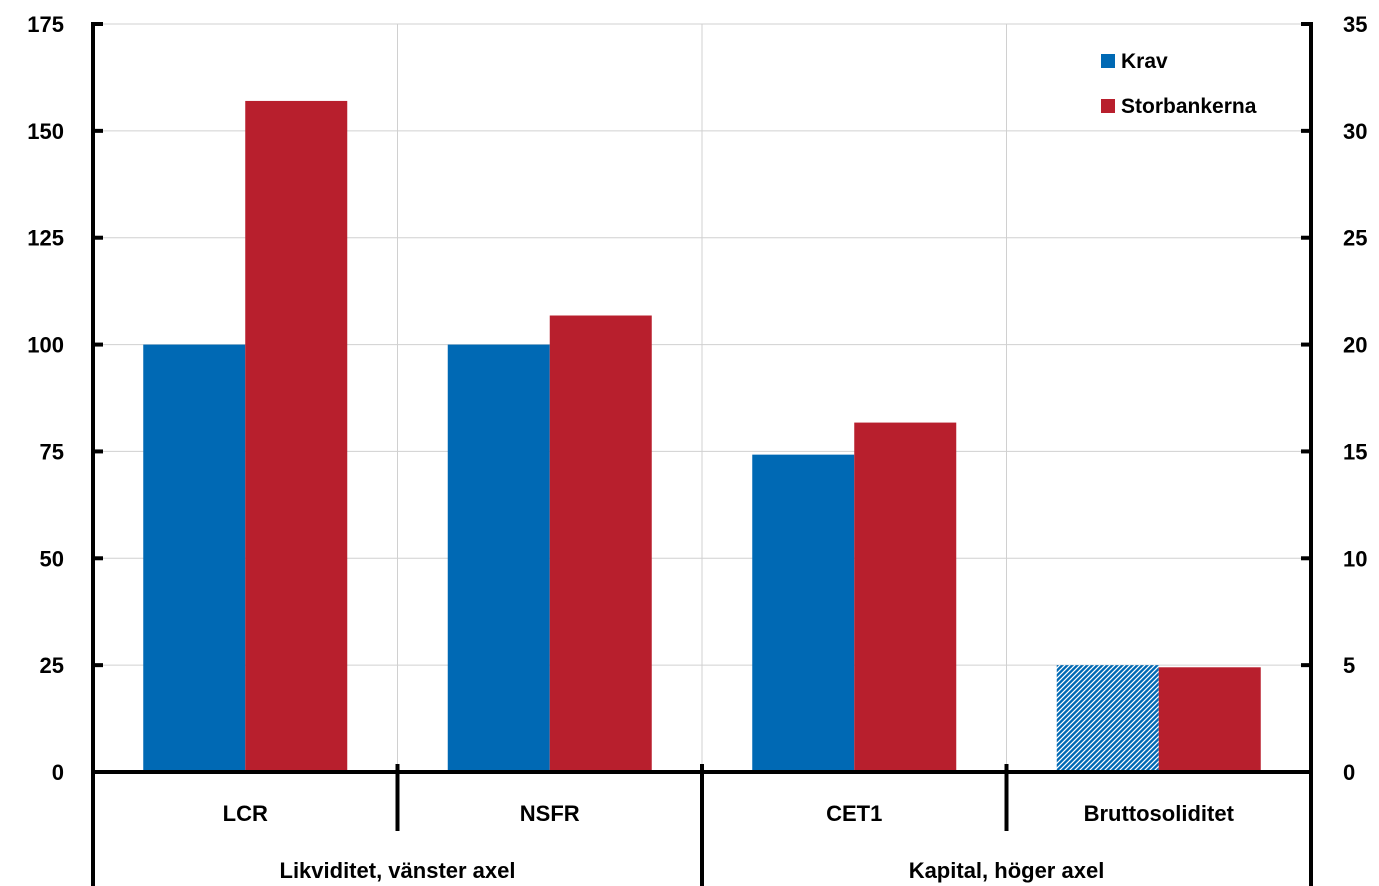  I want to click on category-label: CET1, so click(854, 813).